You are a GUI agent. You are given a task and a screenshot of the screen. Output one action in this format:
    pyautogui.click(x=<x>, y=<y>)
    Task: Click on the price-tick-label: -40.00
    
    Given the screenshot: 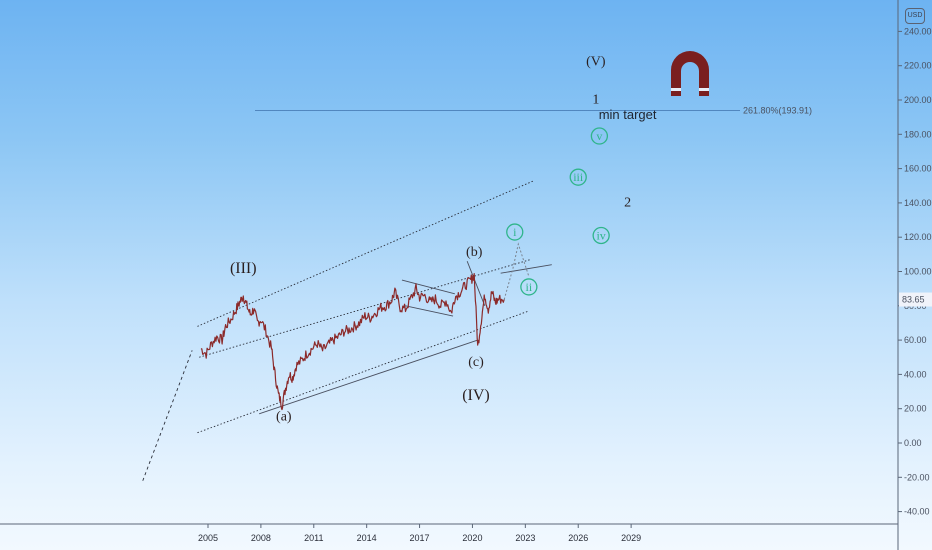 What is the action you would take?
    pyautogui.click(x=917, y=512)
    